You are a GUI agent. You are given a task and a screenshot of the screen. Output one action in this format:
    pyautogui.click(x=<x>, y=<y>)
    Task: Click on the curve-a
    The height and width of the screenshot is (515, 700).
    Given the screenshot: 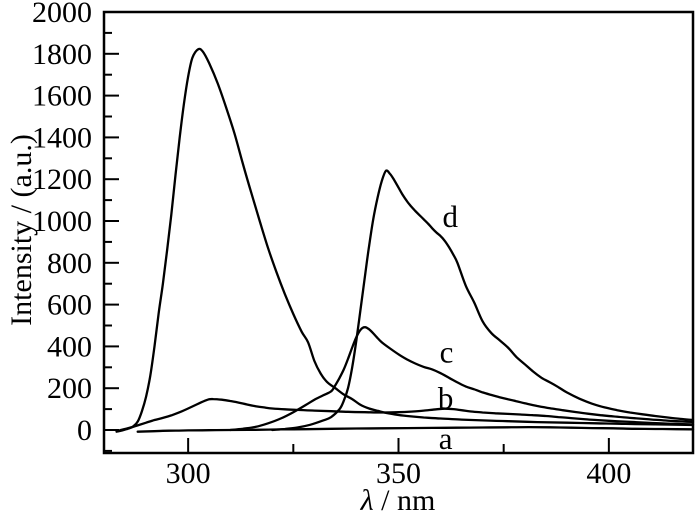 What is the action you would take?
    pyautogui.click(x=415, y=429)
    